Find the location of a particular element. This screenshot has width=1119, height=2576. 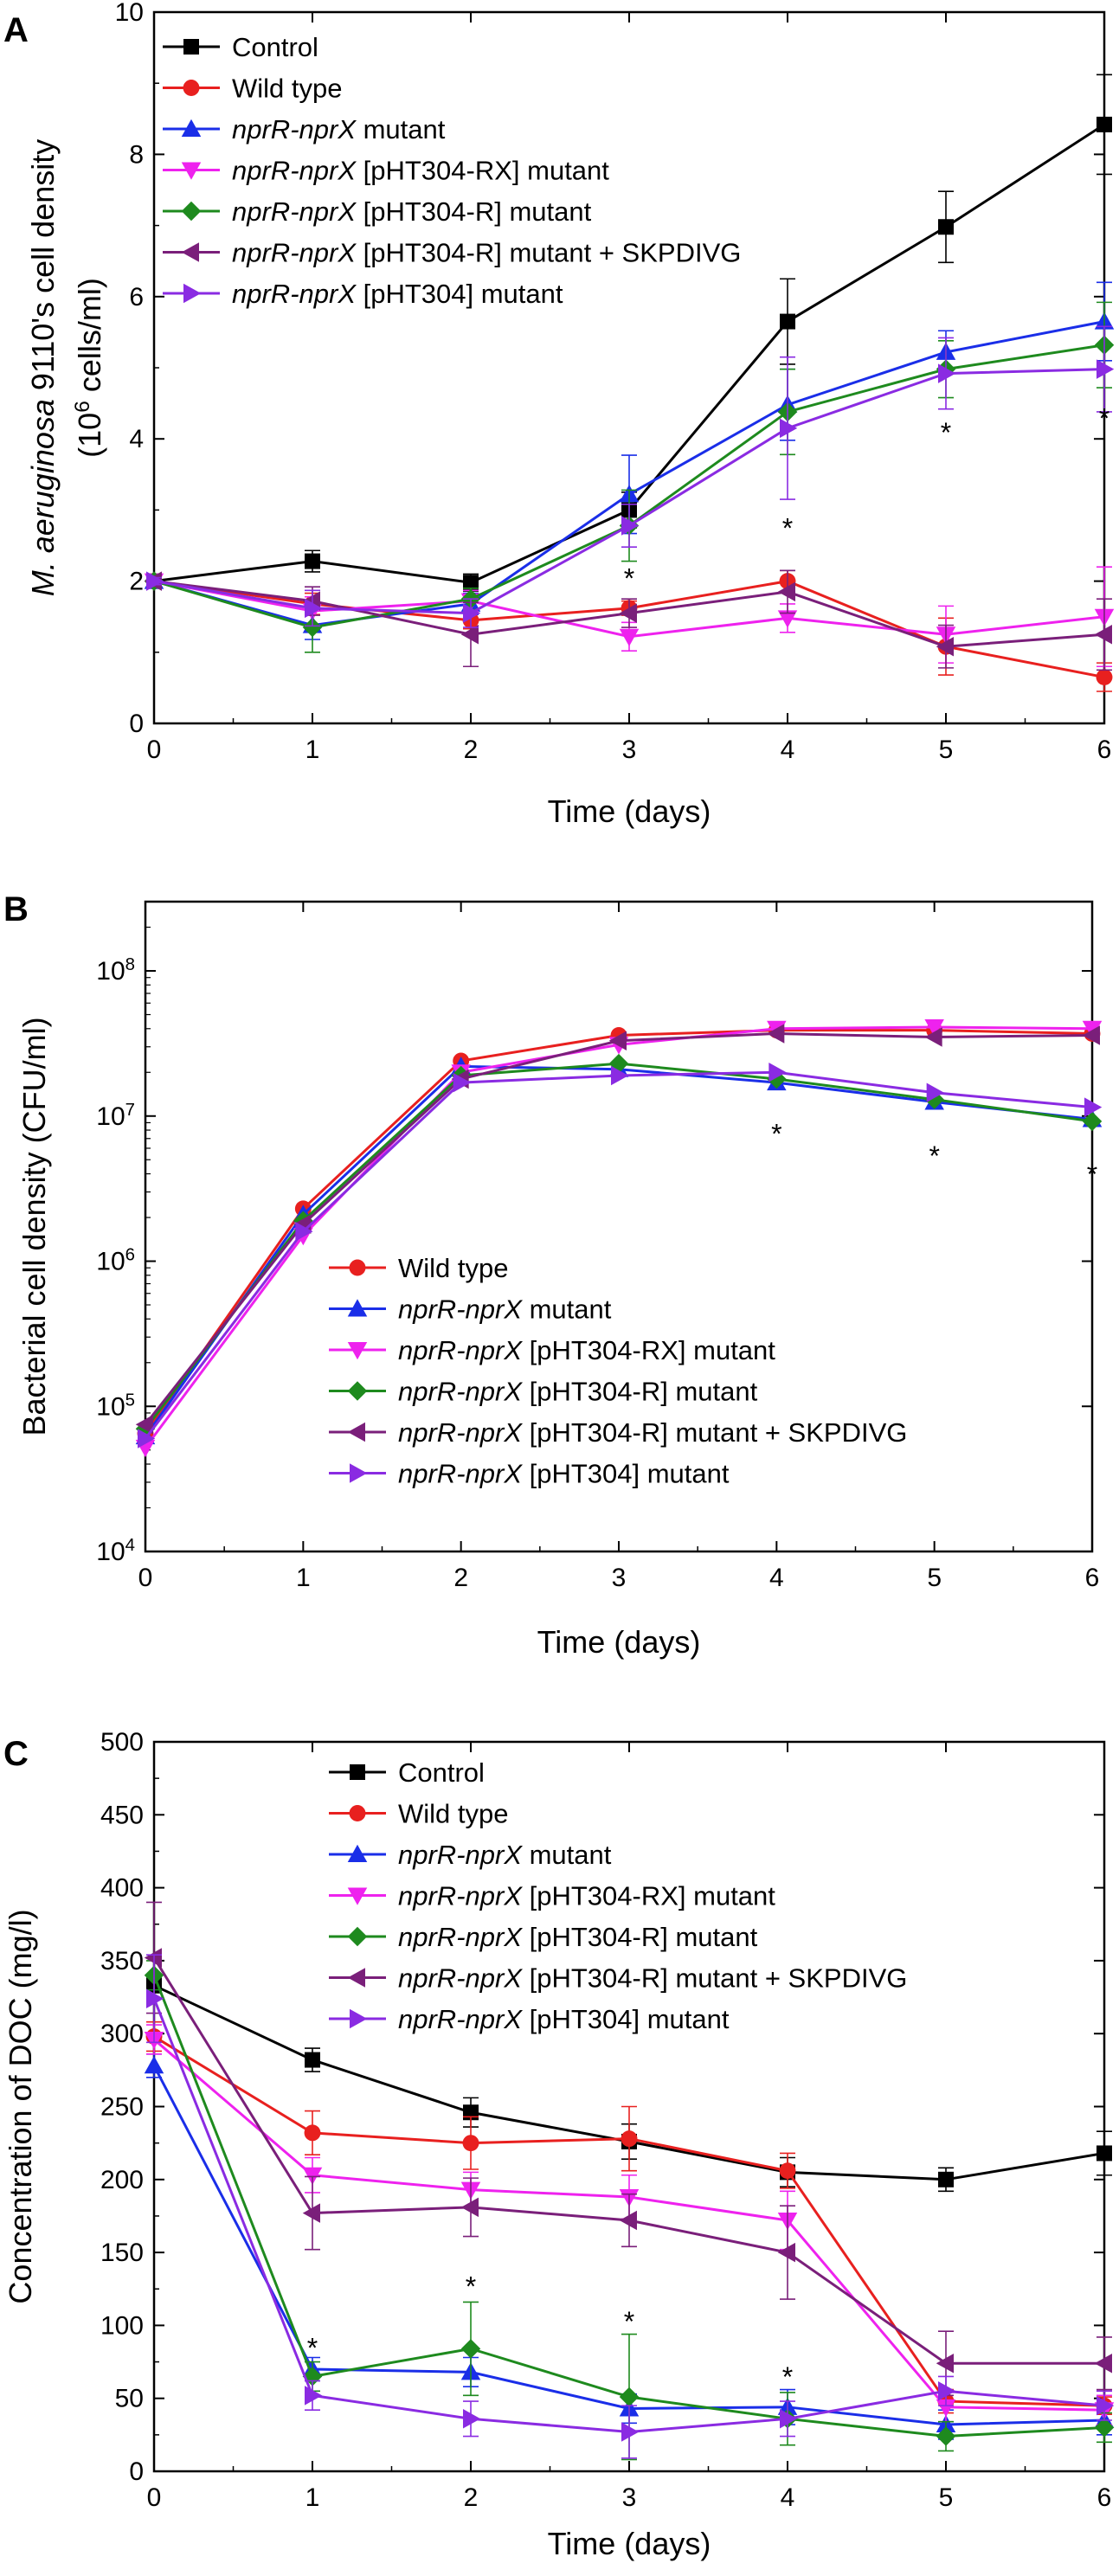

panel-c-series-control-point is located at coordinates (312, 2060).